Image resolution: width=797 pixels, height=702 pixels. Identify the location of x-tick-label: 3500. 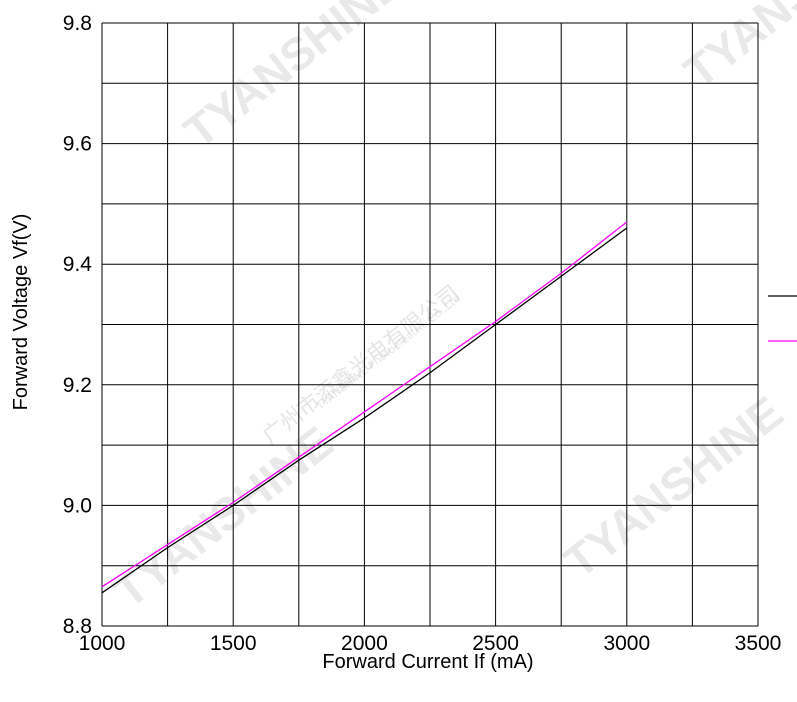
(758, 643).